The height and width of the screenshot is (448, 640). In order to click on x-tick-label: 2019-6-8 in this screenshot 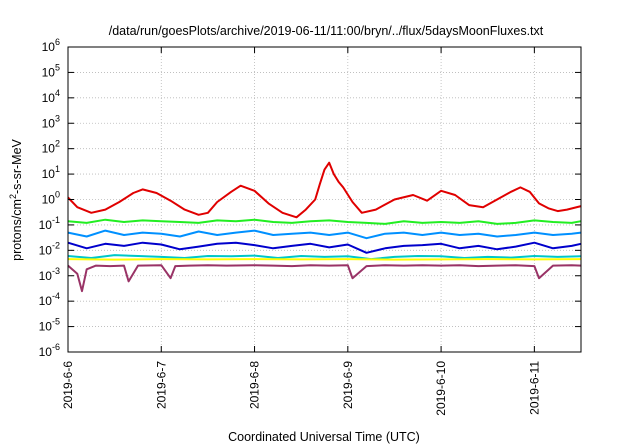, I will do `click(255, 385)`.